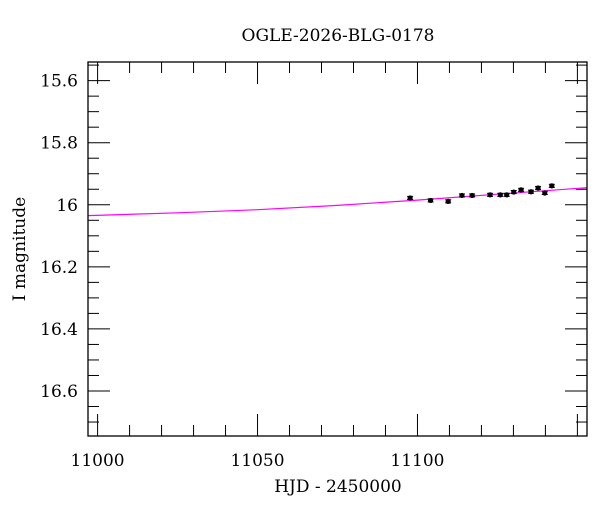  Describe the element at coordinates (59, 82) in the screenshot. I see `y-tick-label: 15.6` at that location.